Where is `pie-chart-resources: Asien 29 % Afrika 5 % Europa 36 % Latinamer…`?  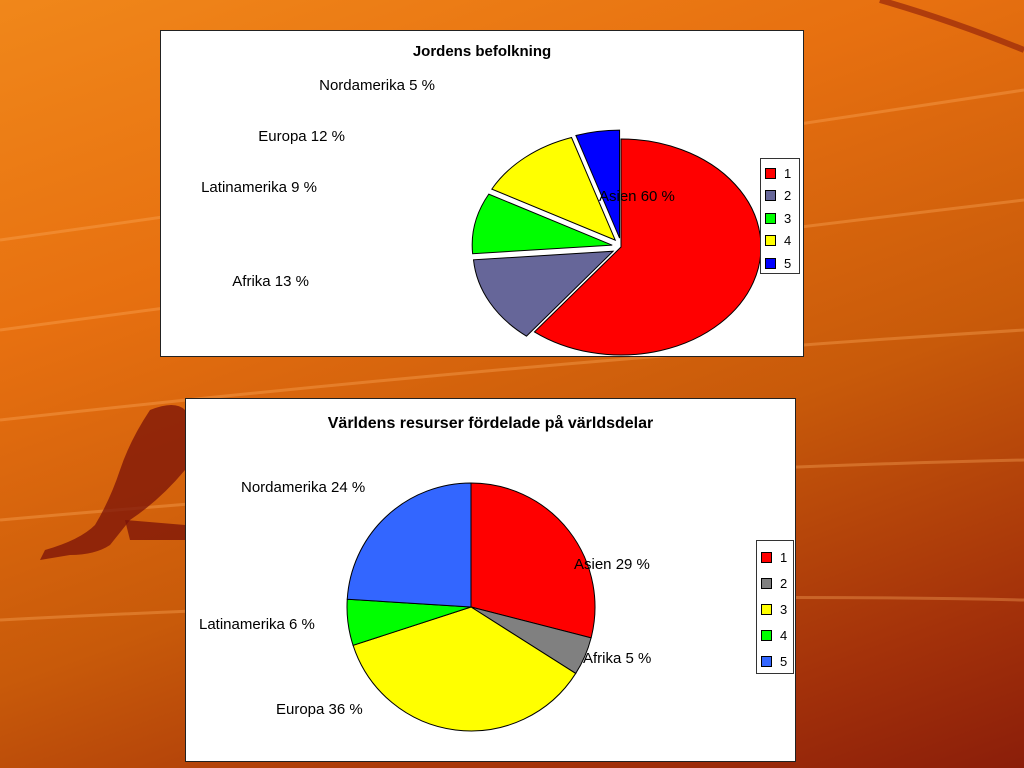
pie-chart-resources: Asien 29 % Afrika 5 % Europa 36 % Latinamer… is located at coordinates (425, 605).